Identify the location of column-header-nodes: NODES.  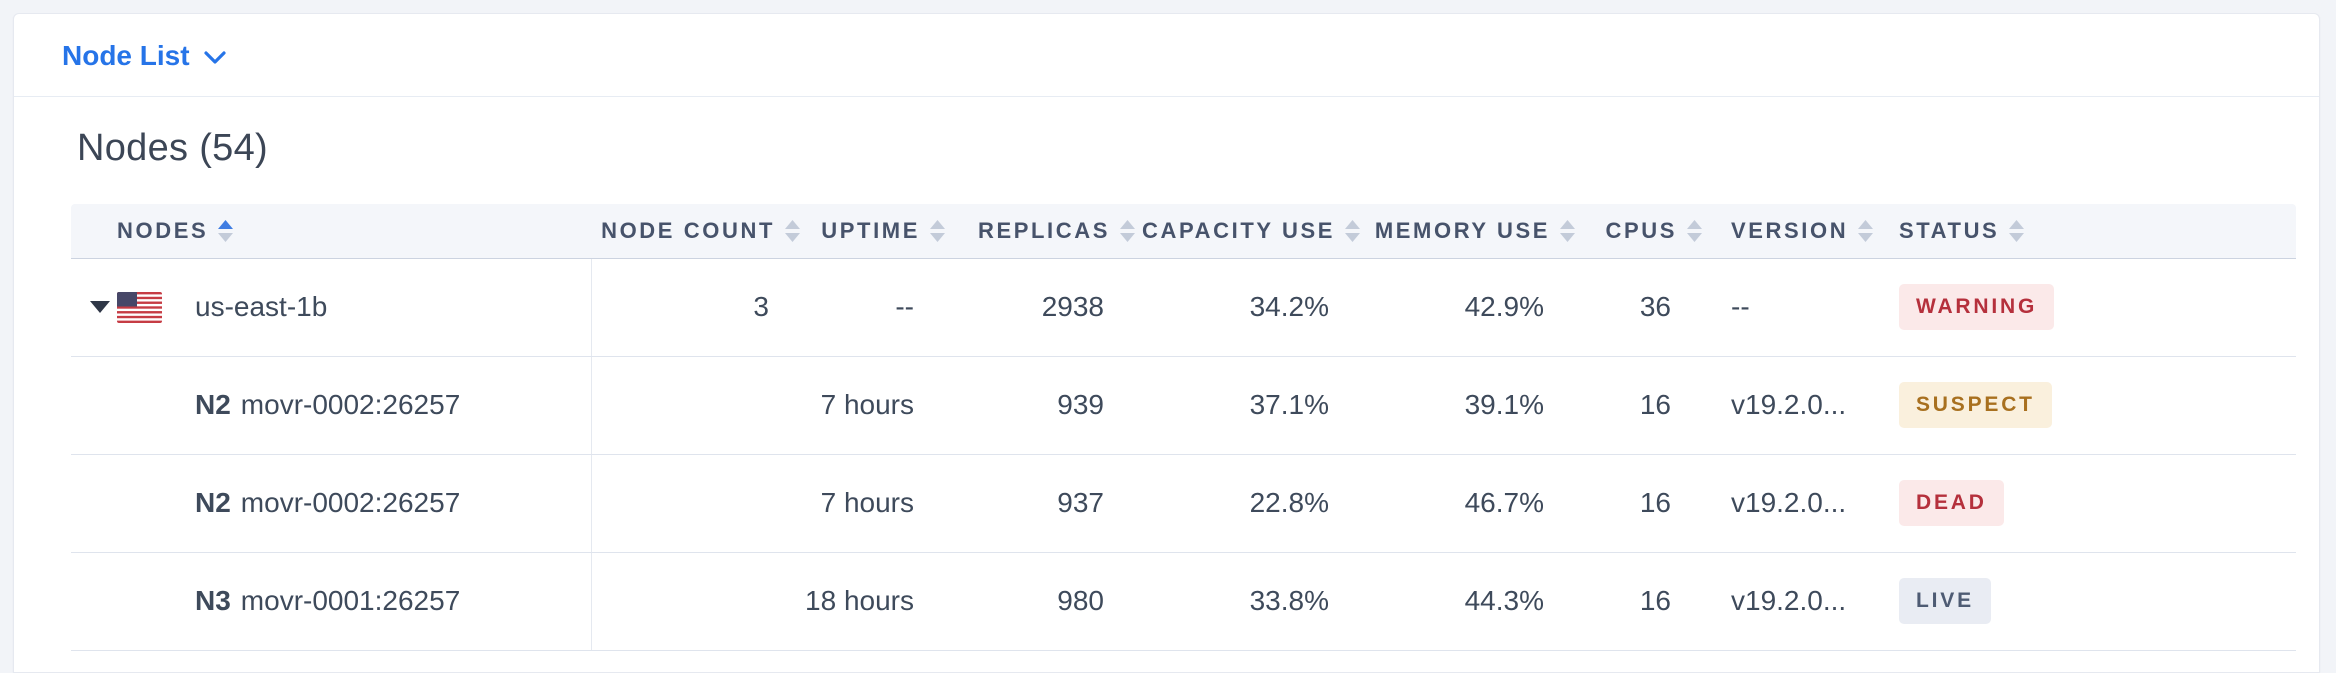
(331, 231).